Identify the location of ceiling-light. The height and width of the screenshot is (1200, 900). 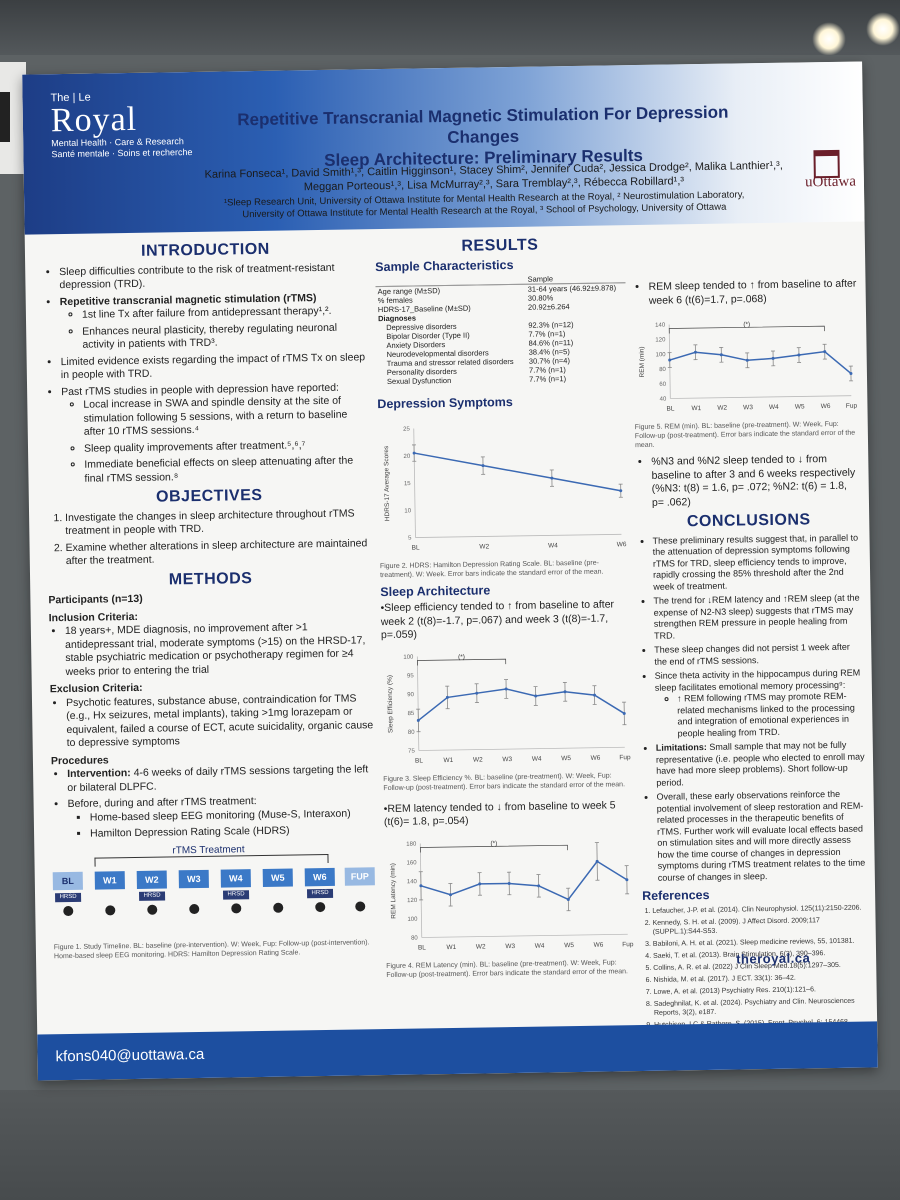
(883, 29).